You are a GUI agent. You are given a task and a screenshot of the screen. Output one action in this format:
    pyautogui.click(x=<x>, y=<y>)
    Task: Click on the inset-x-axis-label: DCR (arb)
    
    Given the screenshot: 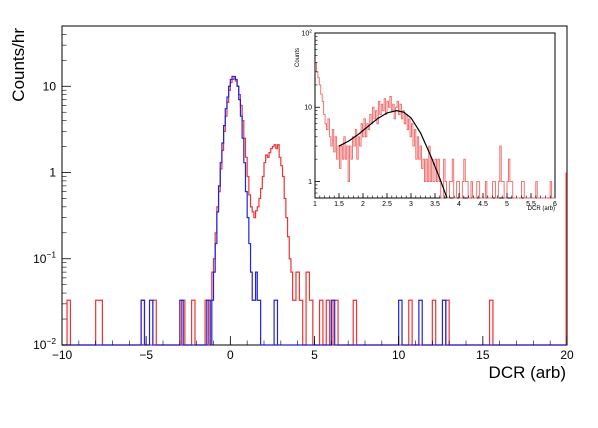 What is the action you would take?
    pyautogui.click(x=541, y=209)
    